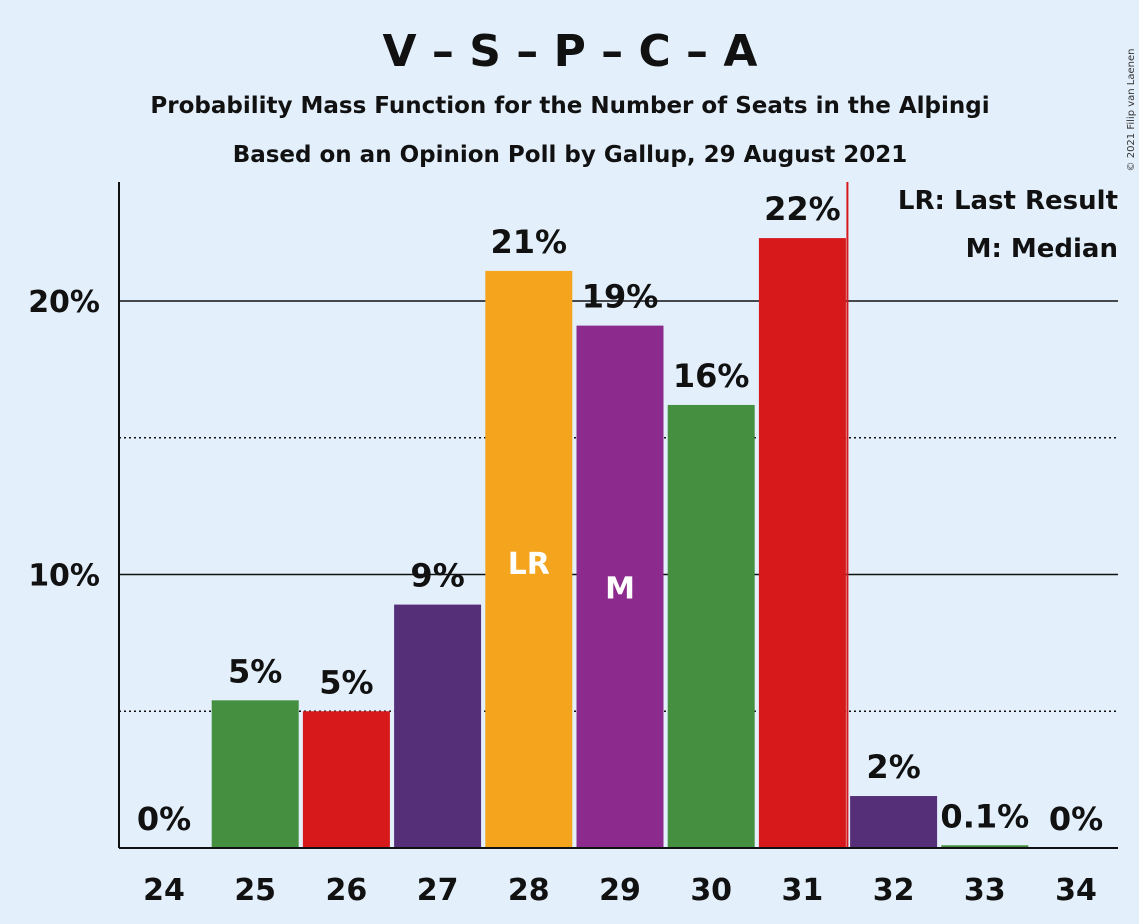  Describe the element at coordinates (529, 564) in the screenshot. I see `last-result-marker: LR` at that location.